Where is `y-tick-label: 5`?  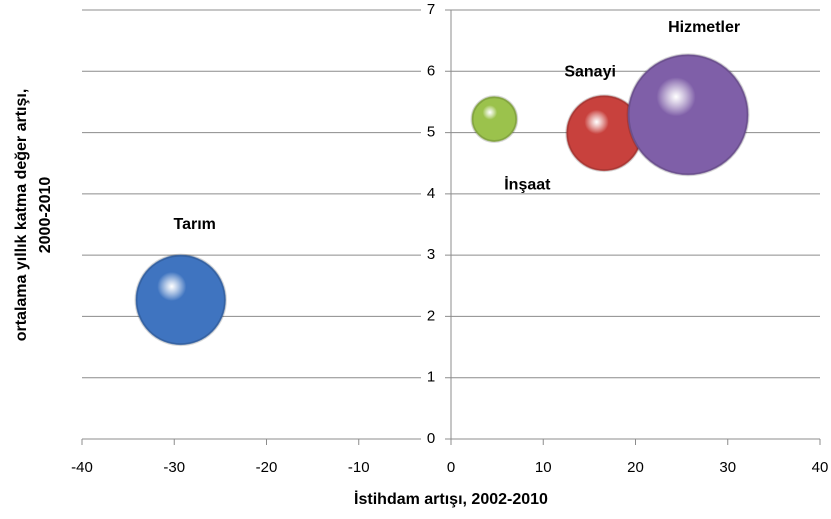 y-tick-label: 5 is located at coordinates (431, 132).